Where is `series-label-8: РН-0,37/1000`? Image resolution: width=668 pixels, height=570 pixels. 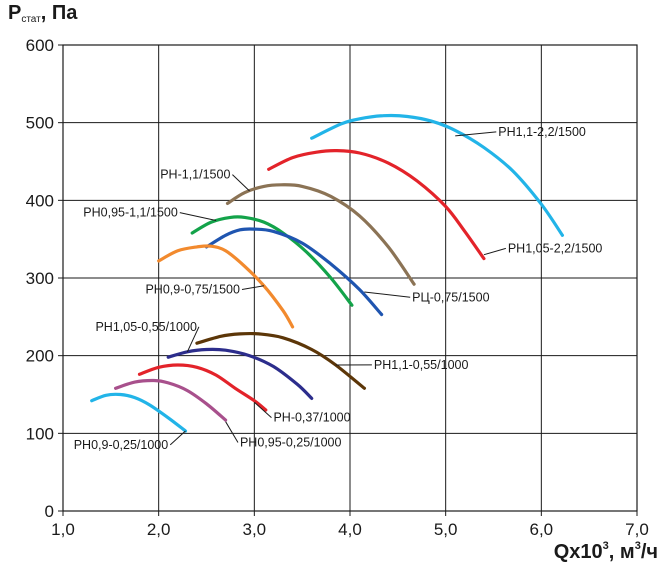
series-label-8: РН-0,37/1000 is located at coordinates (311, 418).